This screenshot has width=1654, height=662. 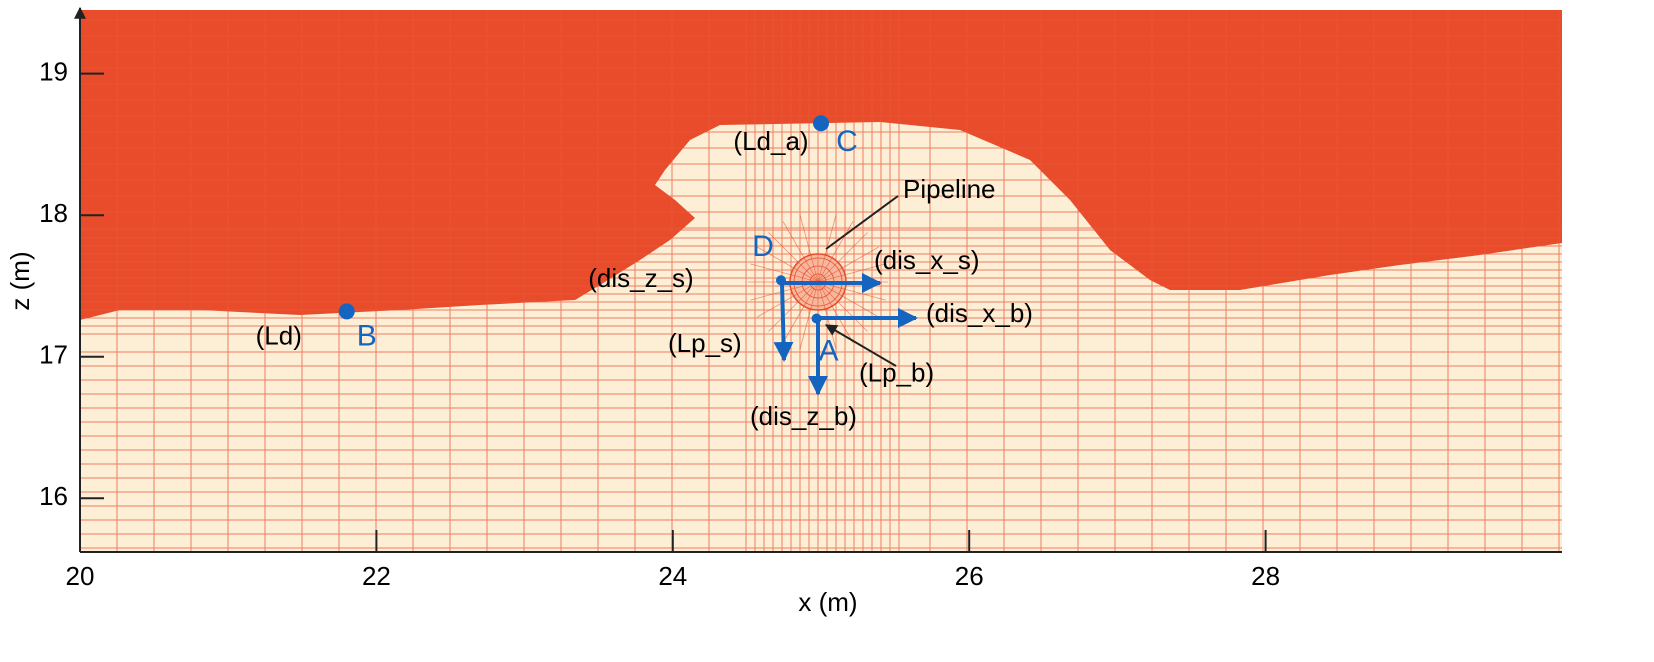 I want to click on arrows, so click(x=845, y=334).